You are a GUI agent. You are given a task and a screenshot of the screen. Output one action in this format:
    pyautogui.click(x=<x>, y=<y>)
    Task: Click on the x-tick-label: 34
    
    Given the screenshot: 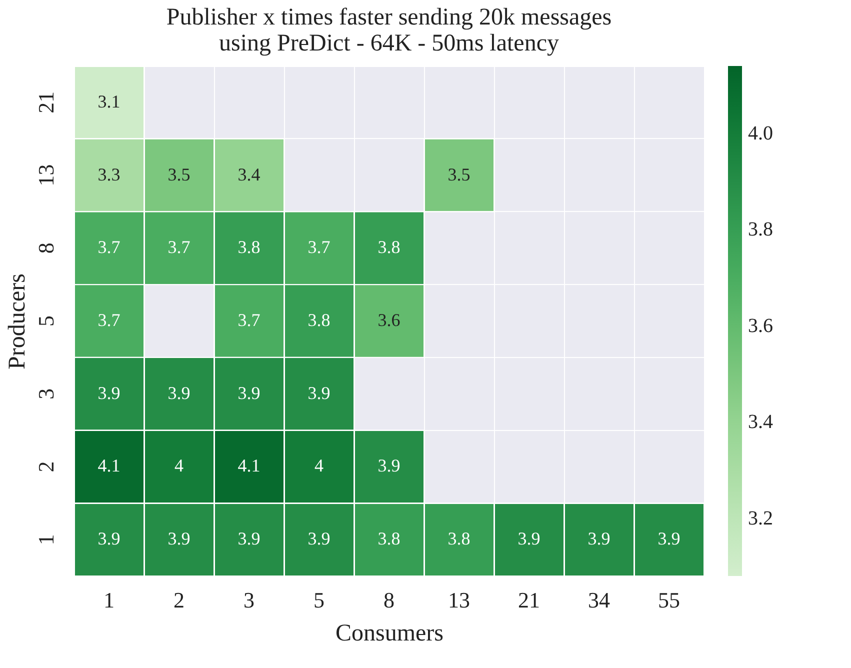 What is the action you would take?
    pyautogui.click(x=599, y=600)
    